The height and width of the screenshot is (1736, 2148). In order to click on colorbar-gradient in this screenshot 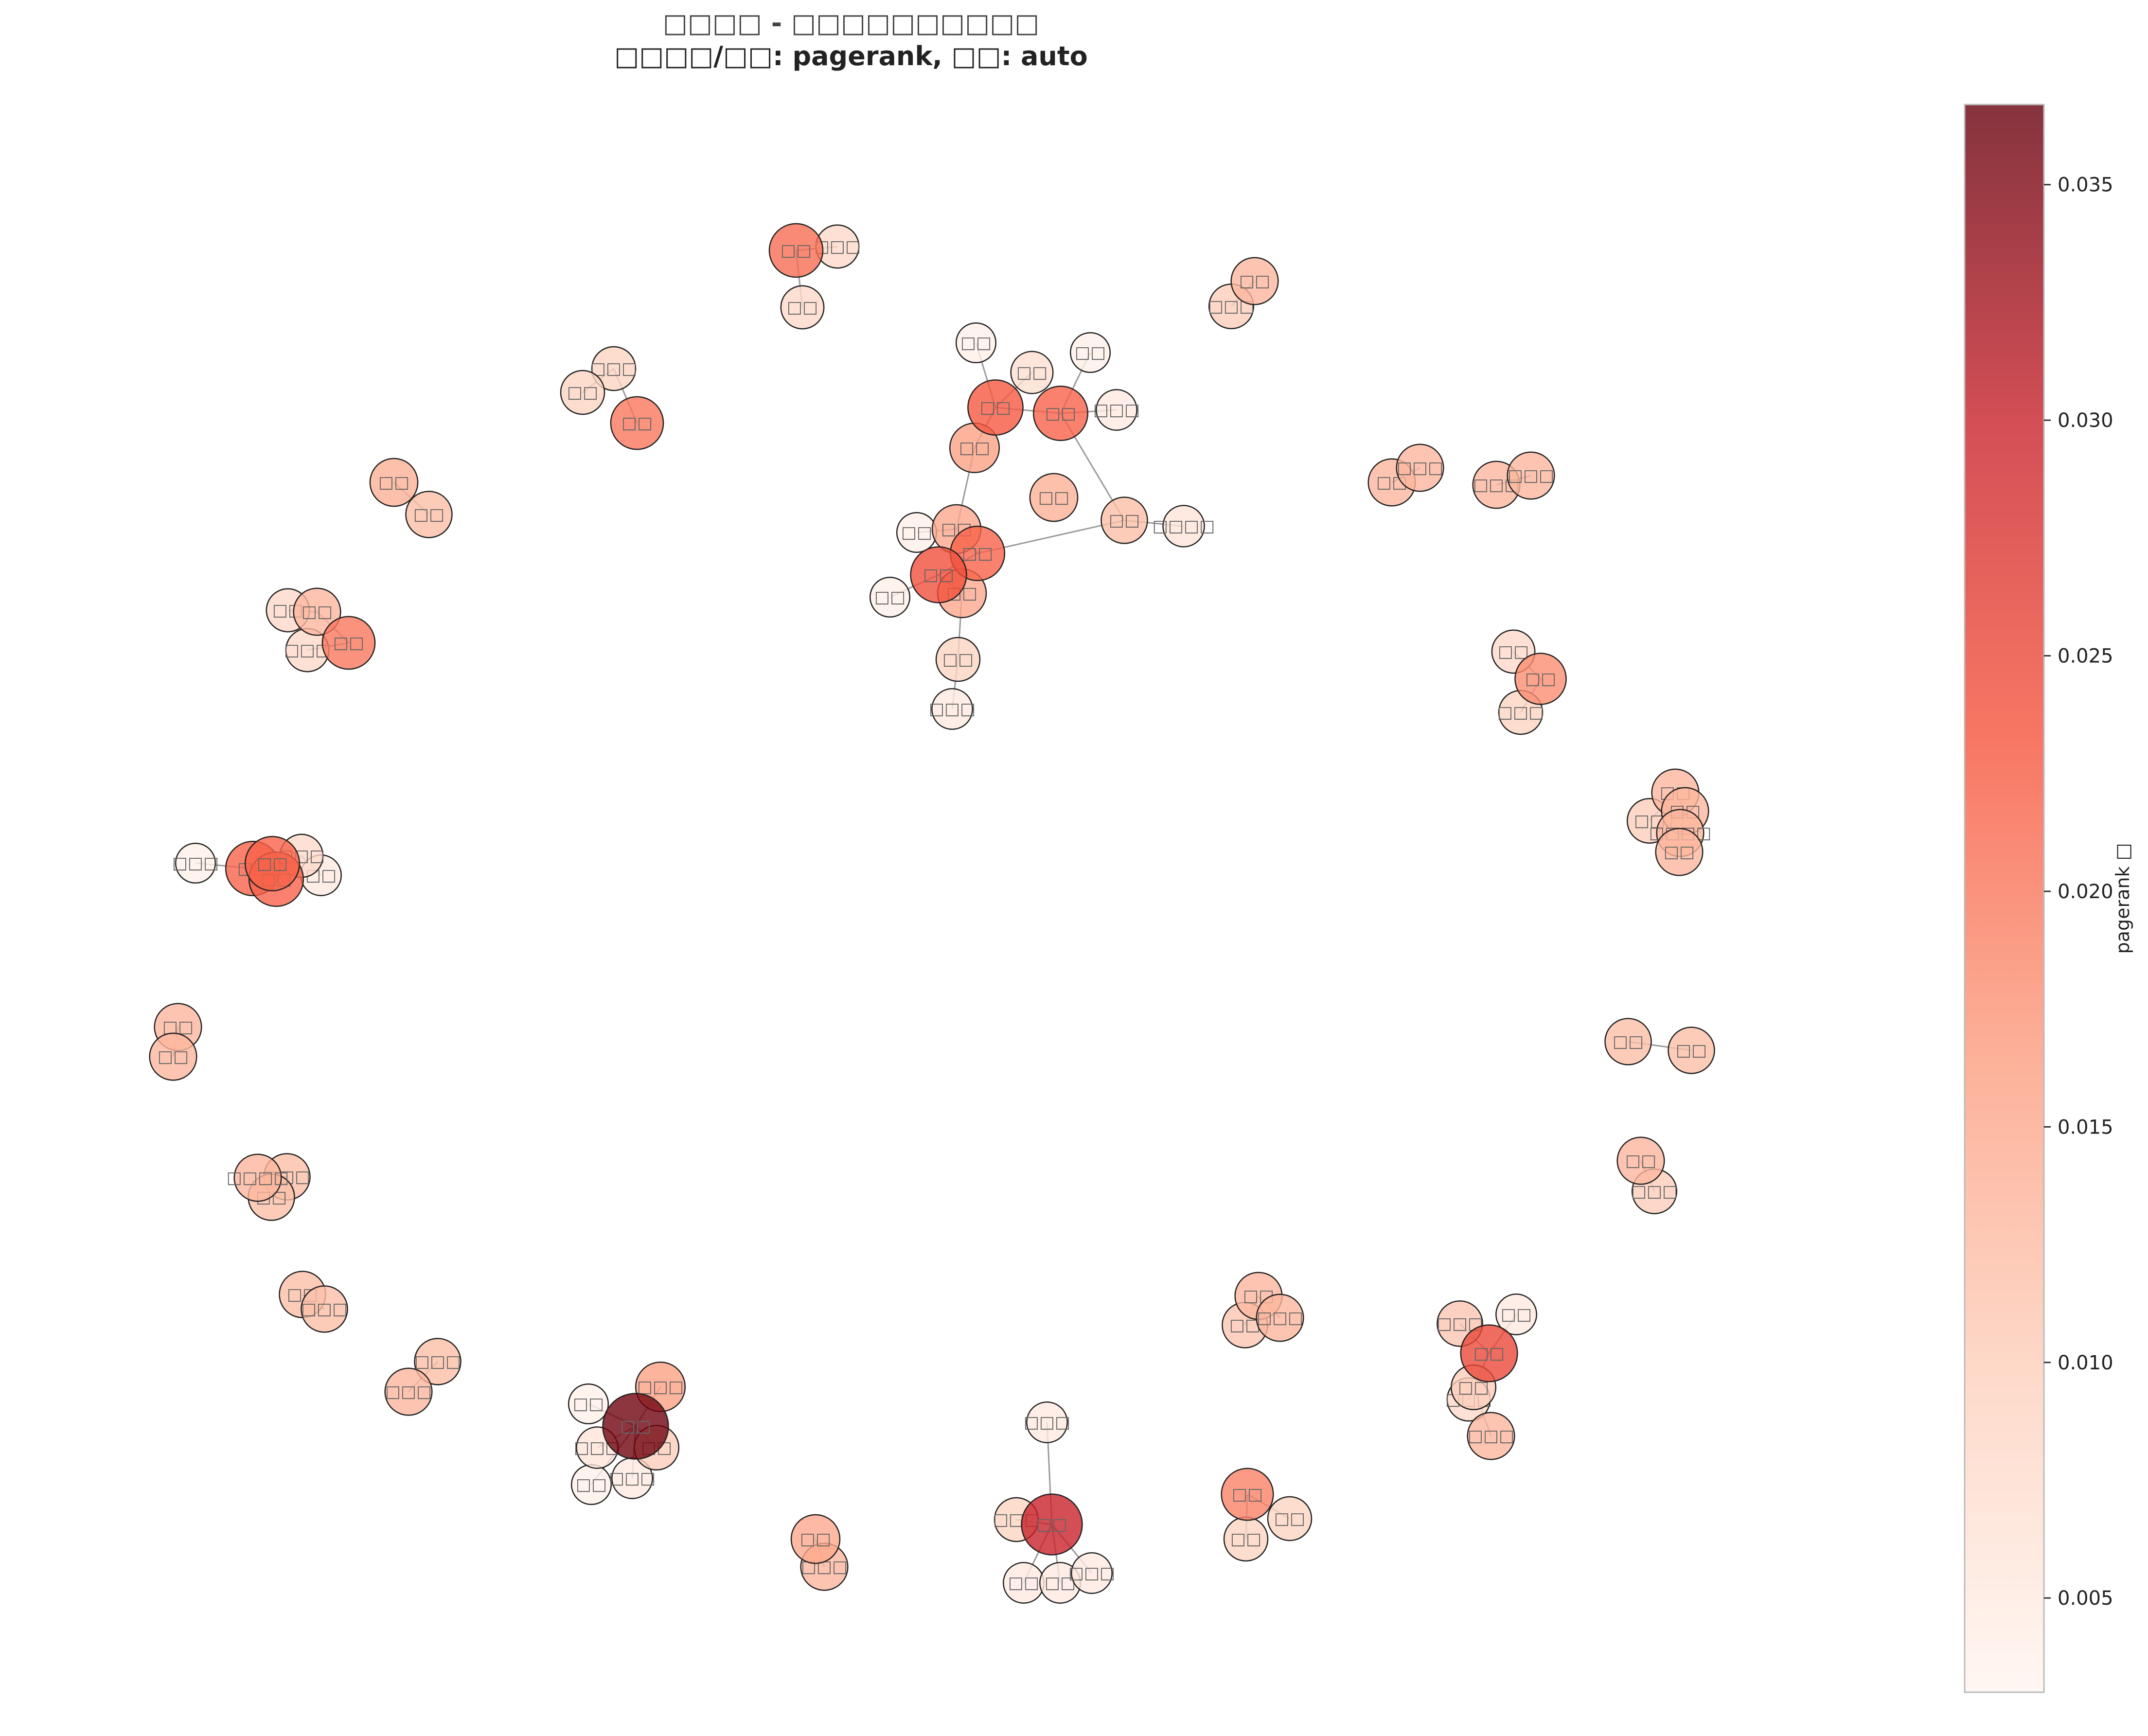, I will do `click(2004, 898)`.